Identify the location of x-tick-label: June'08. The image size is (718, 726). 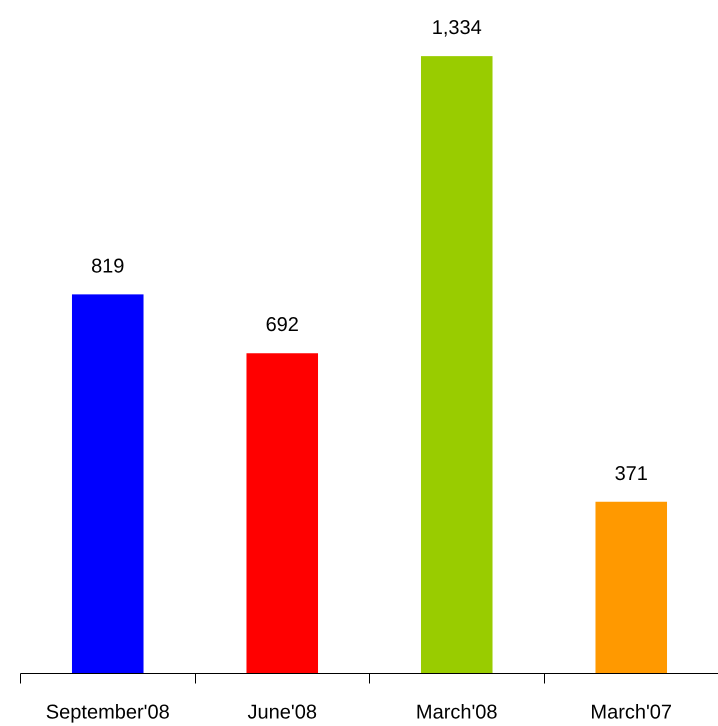
(282, 713).